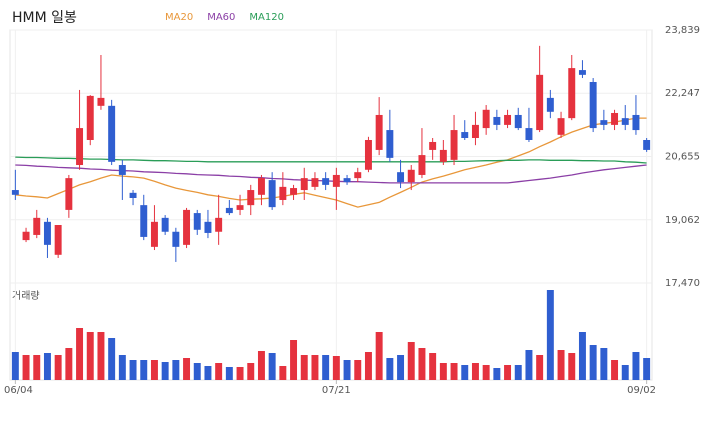  I want to click on y-tick-label: 19,062, so click(682, 220).